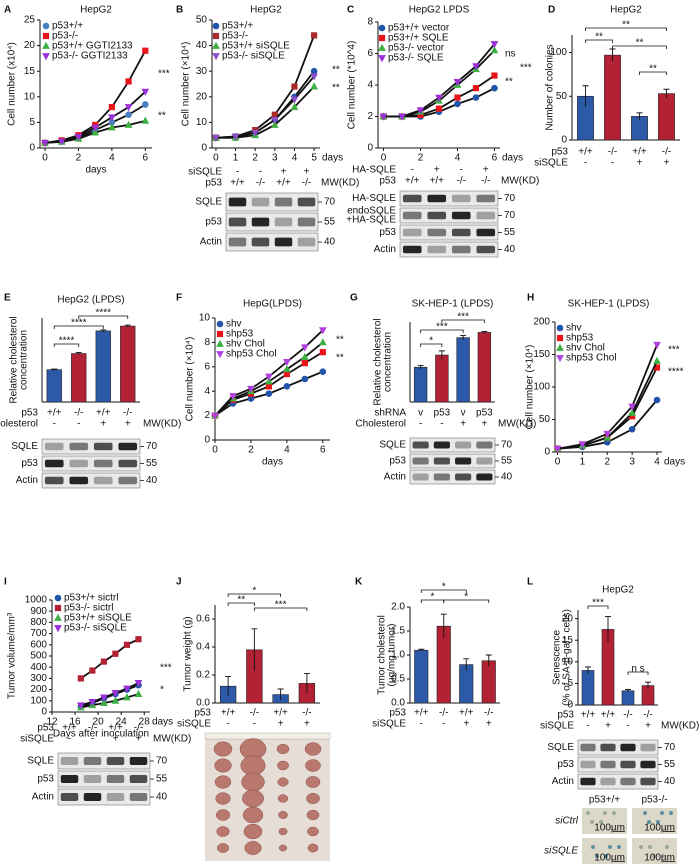 Image resolution: width=699 pixels, height=865 pixels. I want to click on condition-value: +/+, so click(237, 183).